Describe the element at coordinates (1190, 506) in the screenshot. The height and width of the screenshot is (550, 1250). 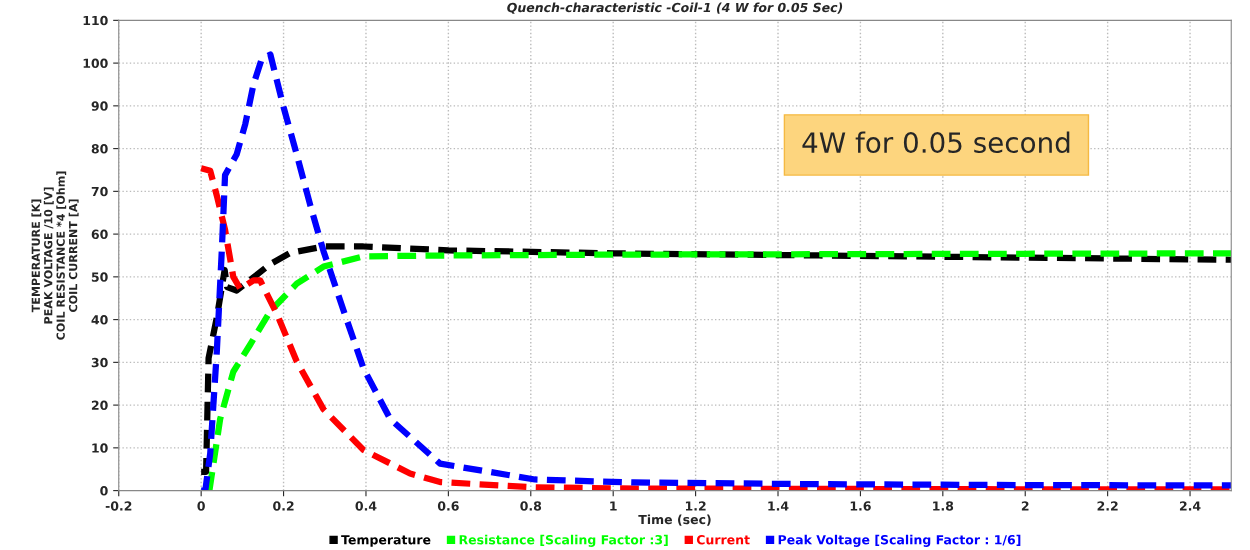
I see `x-tick-label: 2.4` at that location.